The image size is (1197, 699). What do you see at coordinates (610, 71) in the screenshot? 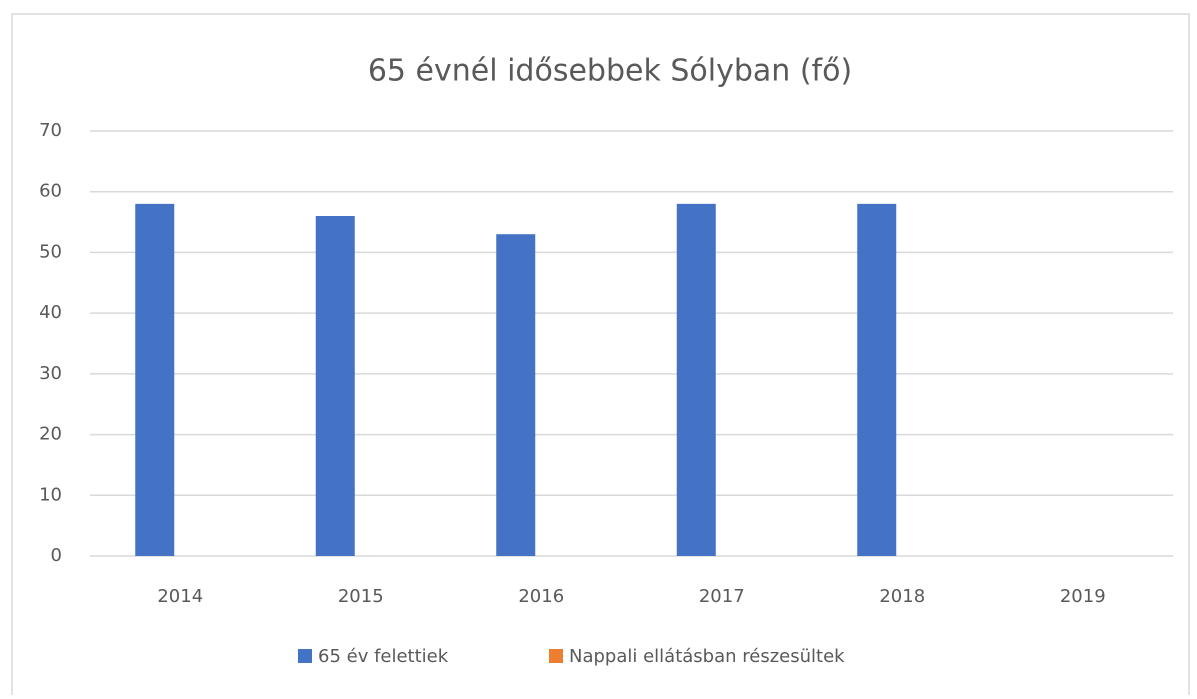
I see `chart-title: 65 évnél idősebbek Sólyban (fő)` at bounding box center [610, 71].